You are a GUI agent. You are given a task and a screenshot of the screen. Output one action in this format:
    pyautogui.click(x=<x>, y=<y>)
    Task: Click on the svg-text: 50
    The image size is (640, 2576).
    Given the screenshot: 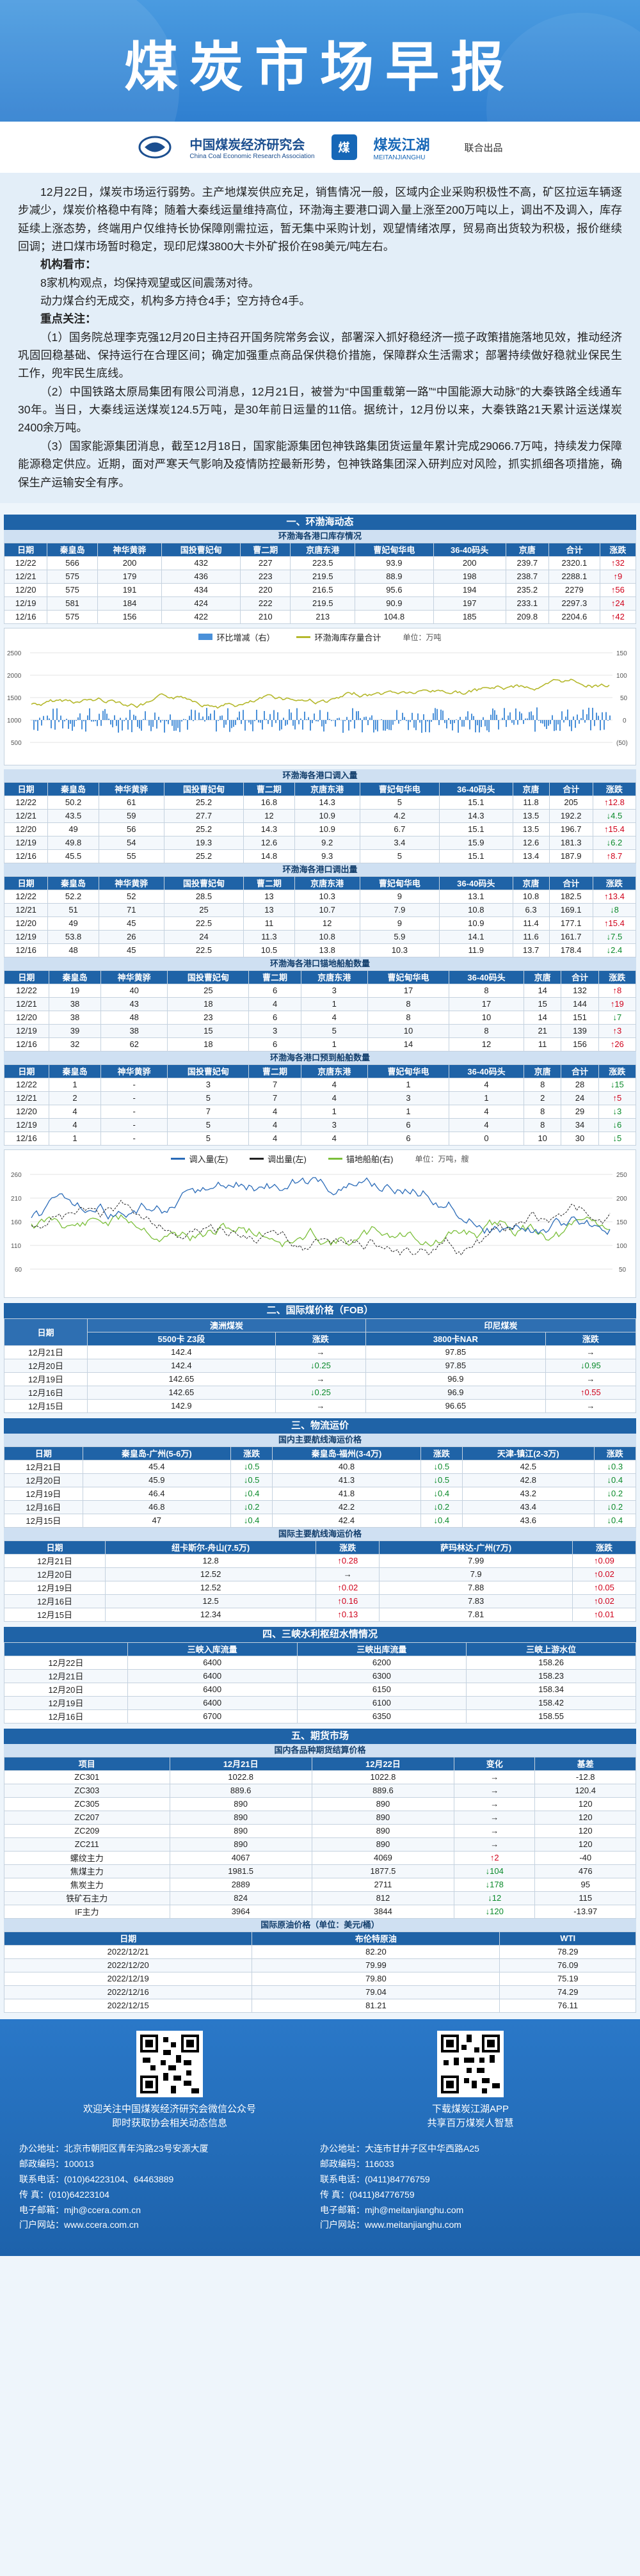 What is the action you would take?
    pyautogui.click(x=623, y=1270)
    